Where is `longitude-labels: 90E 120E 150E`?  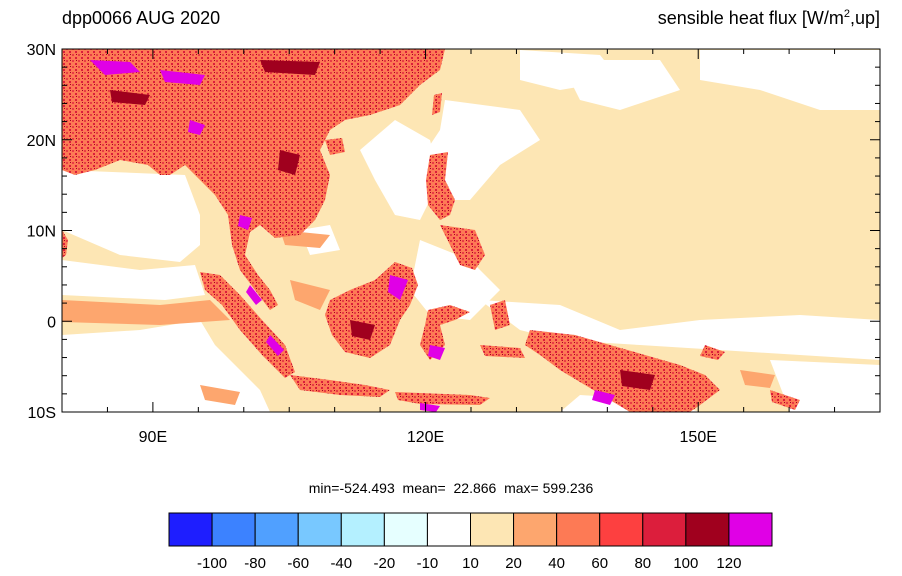 longitude-labels: 90E 120E 150E is located at coordinates (428, 437).